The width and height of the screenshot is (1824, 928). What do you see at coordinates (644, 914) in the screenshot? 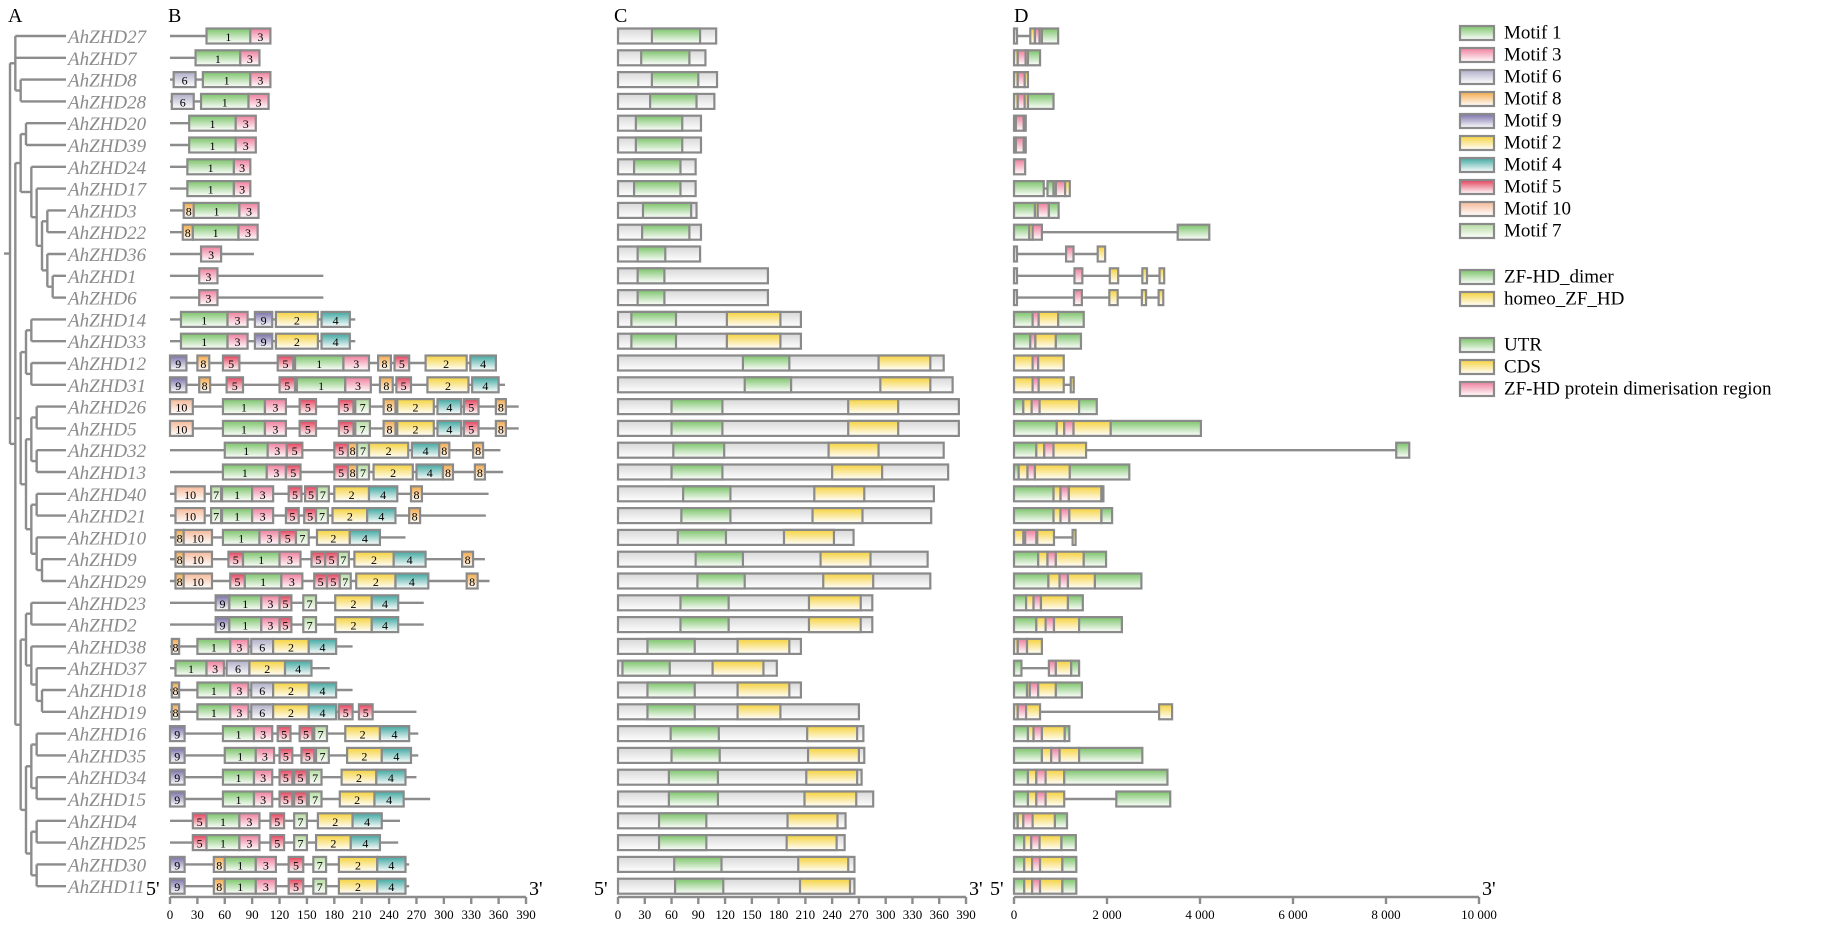
I see `domain-axis-tick-label: 30` at bounding box center [644, 914].